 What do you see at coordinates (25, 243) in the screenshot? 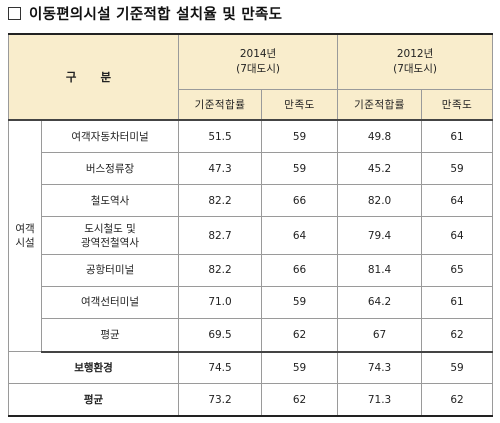
I see `group-label-line2: 시설` at bounding box center [25, 243].